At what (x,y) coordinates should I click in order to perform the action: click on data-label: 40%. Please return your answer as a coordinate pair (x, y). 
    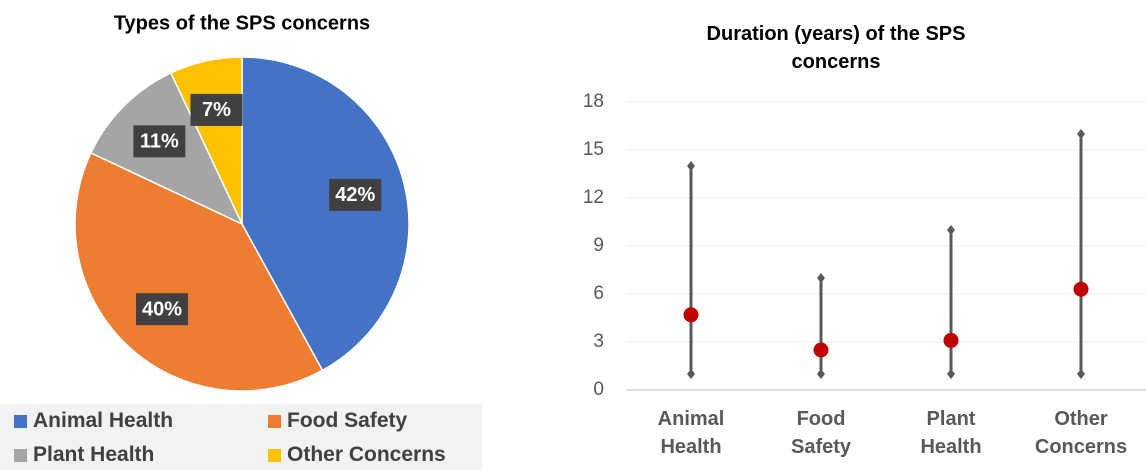
    Looking at the image, I should click on (162, 309).